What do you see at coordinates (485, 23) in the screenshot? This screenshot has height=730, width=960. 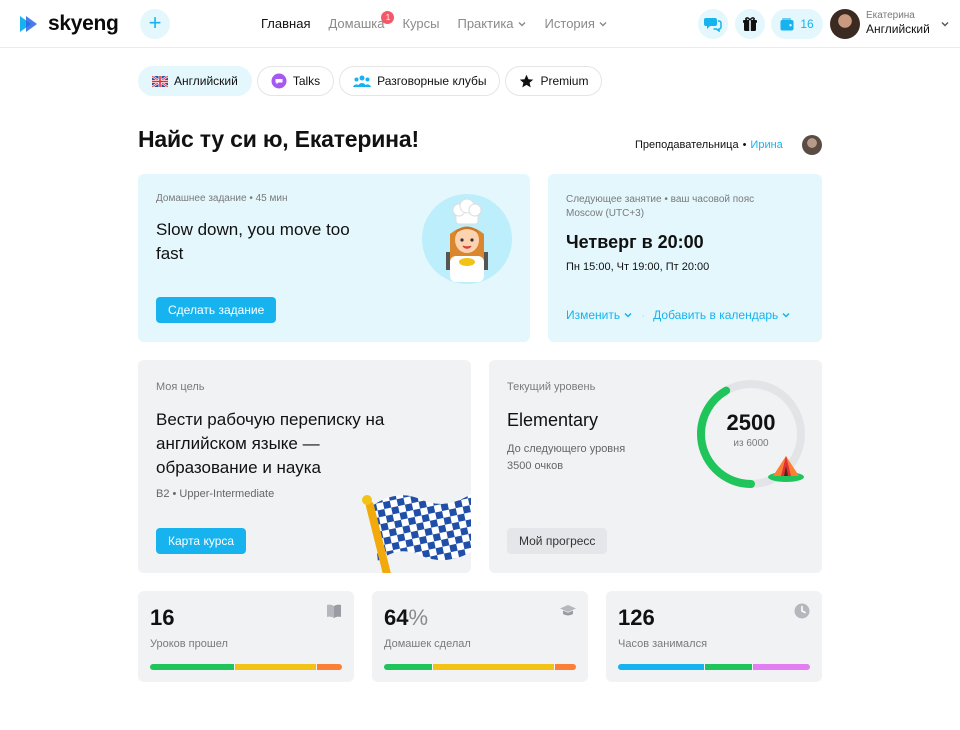 I see `nav-practice-label: Практика` at bounding box center [485, 23].